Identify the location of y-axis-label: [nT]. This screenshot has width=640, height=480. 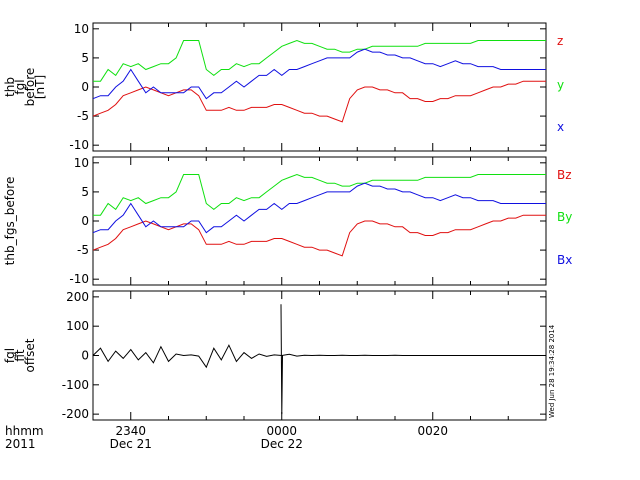
(40, 87).